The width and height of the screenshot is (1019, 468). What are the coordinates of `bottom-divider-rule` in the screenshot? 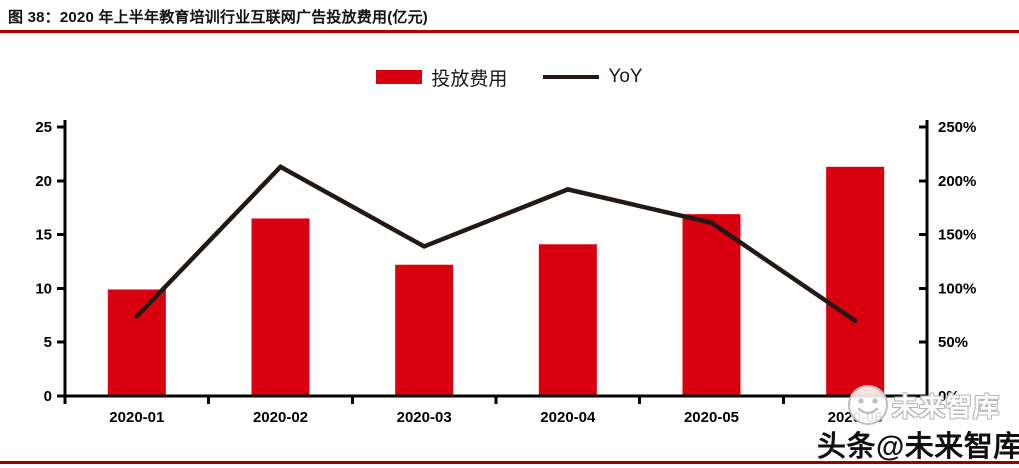 It's located at (509, 462).